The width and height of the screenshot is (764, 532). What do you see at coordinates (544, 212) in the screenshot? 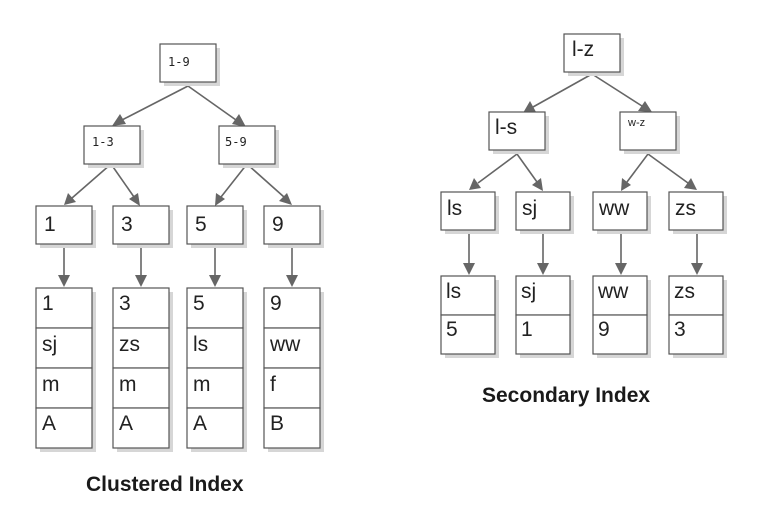
I see `si-leaf-node: sj` at bounding box center [544, 212].